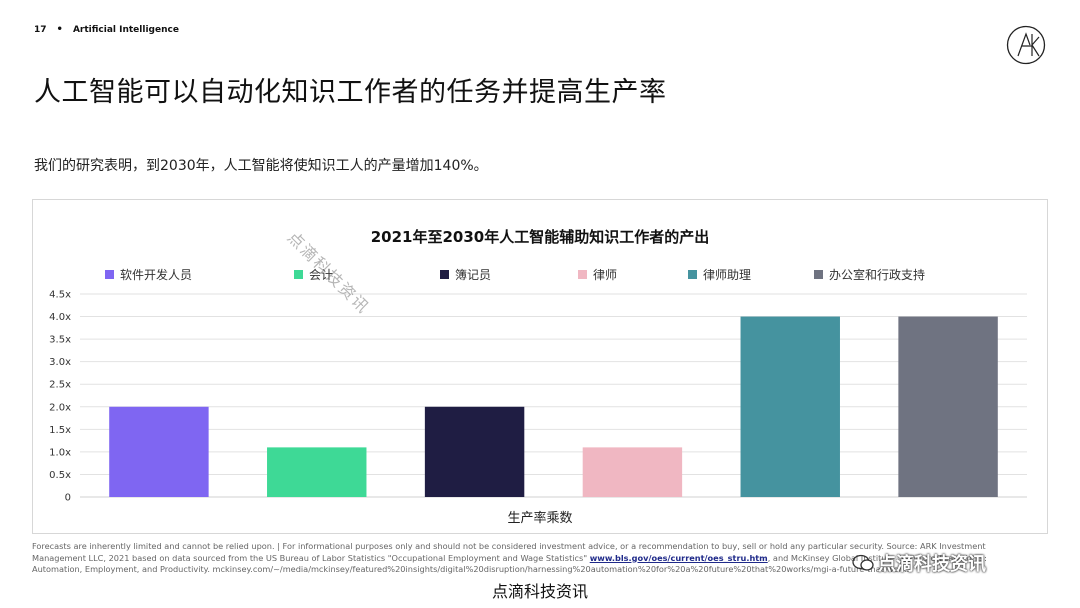  What do you see at coordinates (350, 92) in the screenshot?
I see `page-title: 人工智能可以自动化知识工作者的任务并提高生产率` at bounding box center [350, 92].